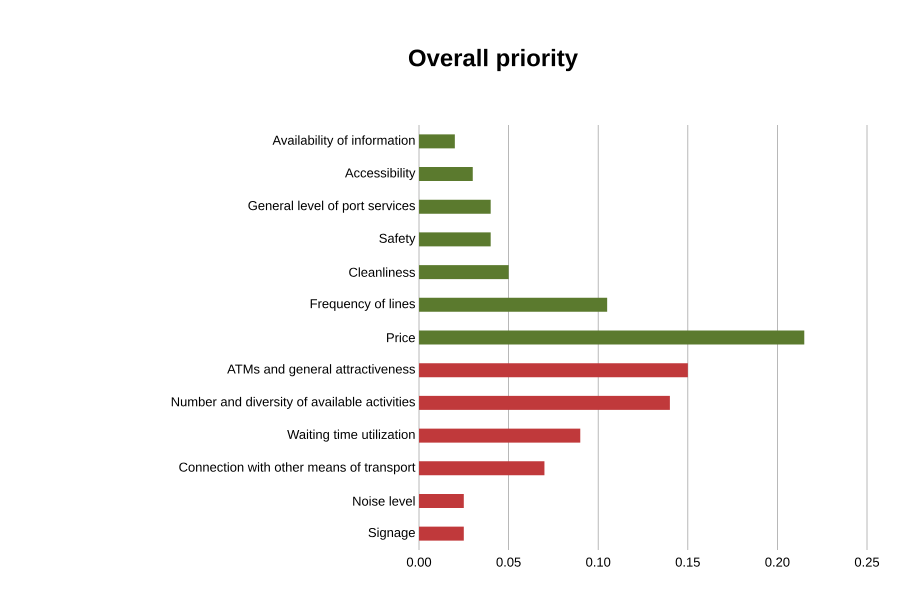 This screenshot has width=901, height=594. Describe the element at coordinates (598, 562) in the screenshot. I see `x-tick-label: 0.10` at that location.